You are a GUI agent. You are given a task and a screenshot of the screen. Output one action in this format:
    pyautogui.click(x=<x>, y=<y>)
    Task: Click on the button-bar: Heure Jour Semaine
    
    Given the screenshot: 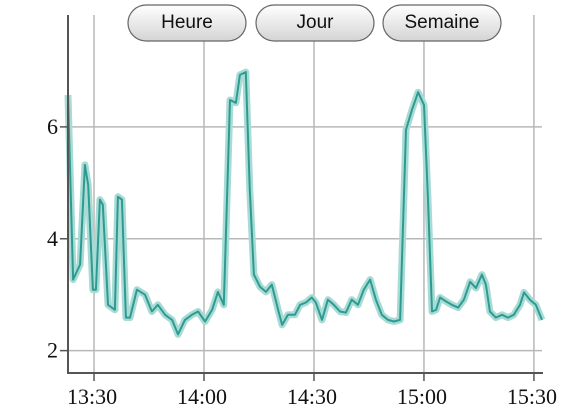 What is the action you would take?
    pyautogui.click(x=314, y=23)
    